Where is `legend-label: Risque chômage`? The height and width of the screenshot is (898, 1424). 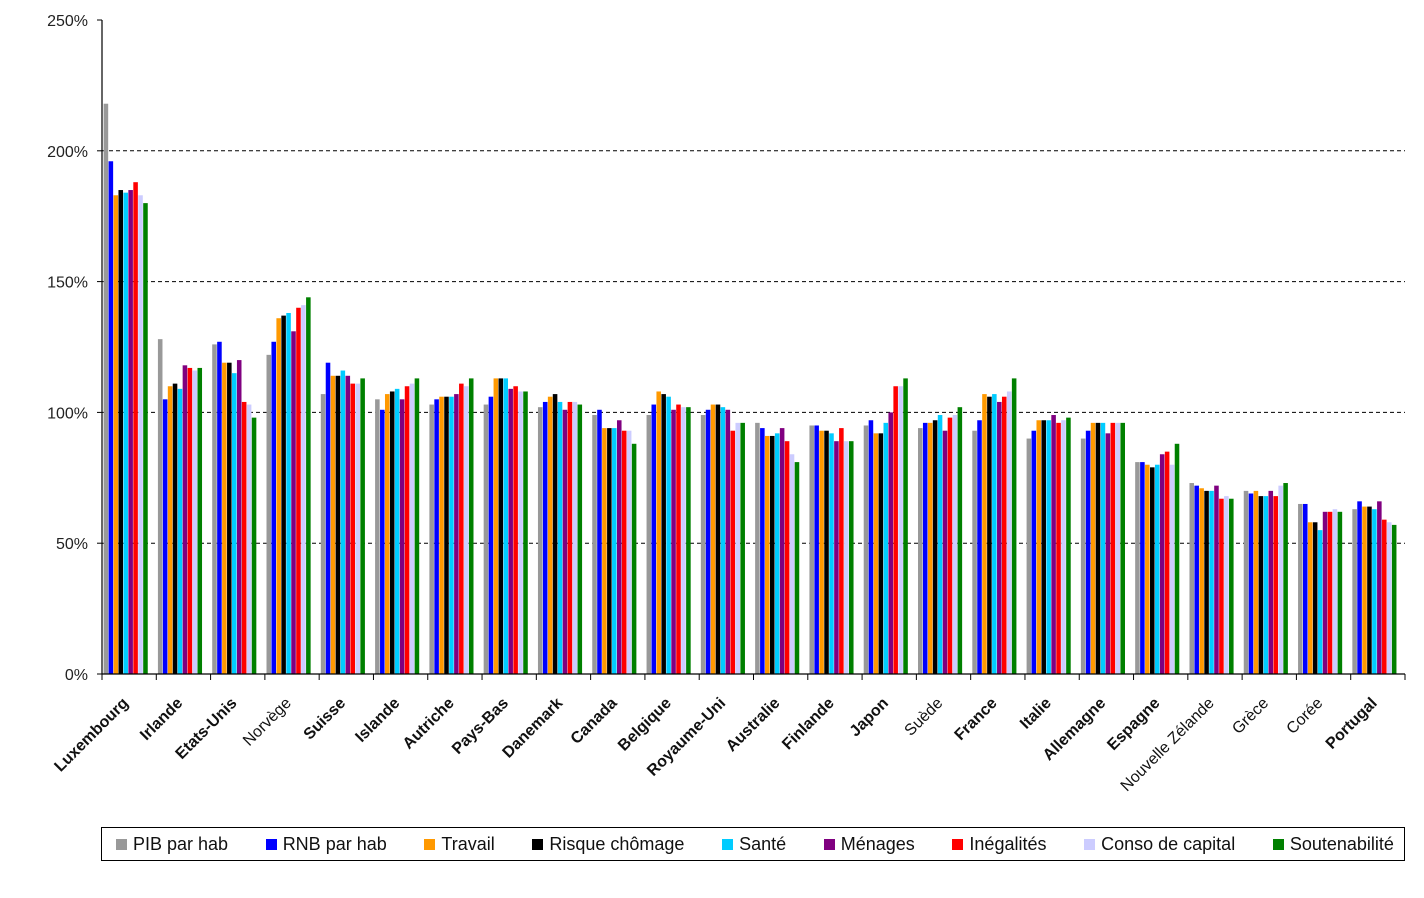
legend-label: Risque chômage is located at coordinates (617, 843).